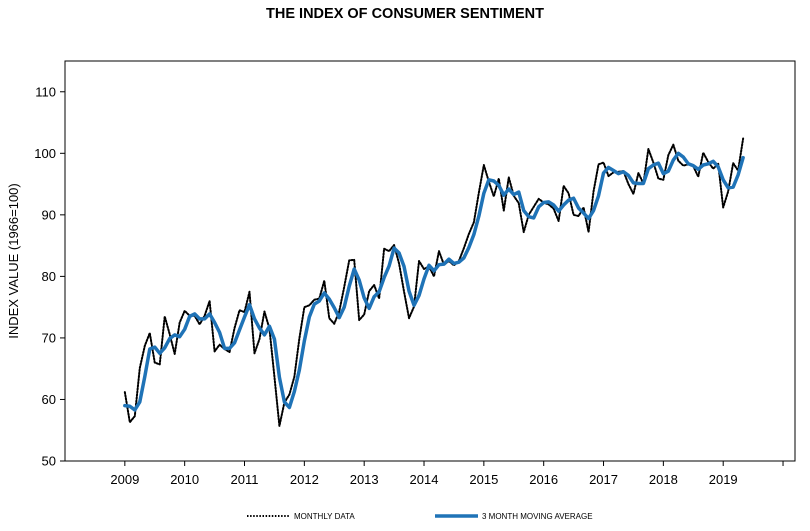 This screenshot has width=810, height=531. Describe the element at coordinates (364, 479) in the screenshot. I see `x-tick-label: 2013` at that location.